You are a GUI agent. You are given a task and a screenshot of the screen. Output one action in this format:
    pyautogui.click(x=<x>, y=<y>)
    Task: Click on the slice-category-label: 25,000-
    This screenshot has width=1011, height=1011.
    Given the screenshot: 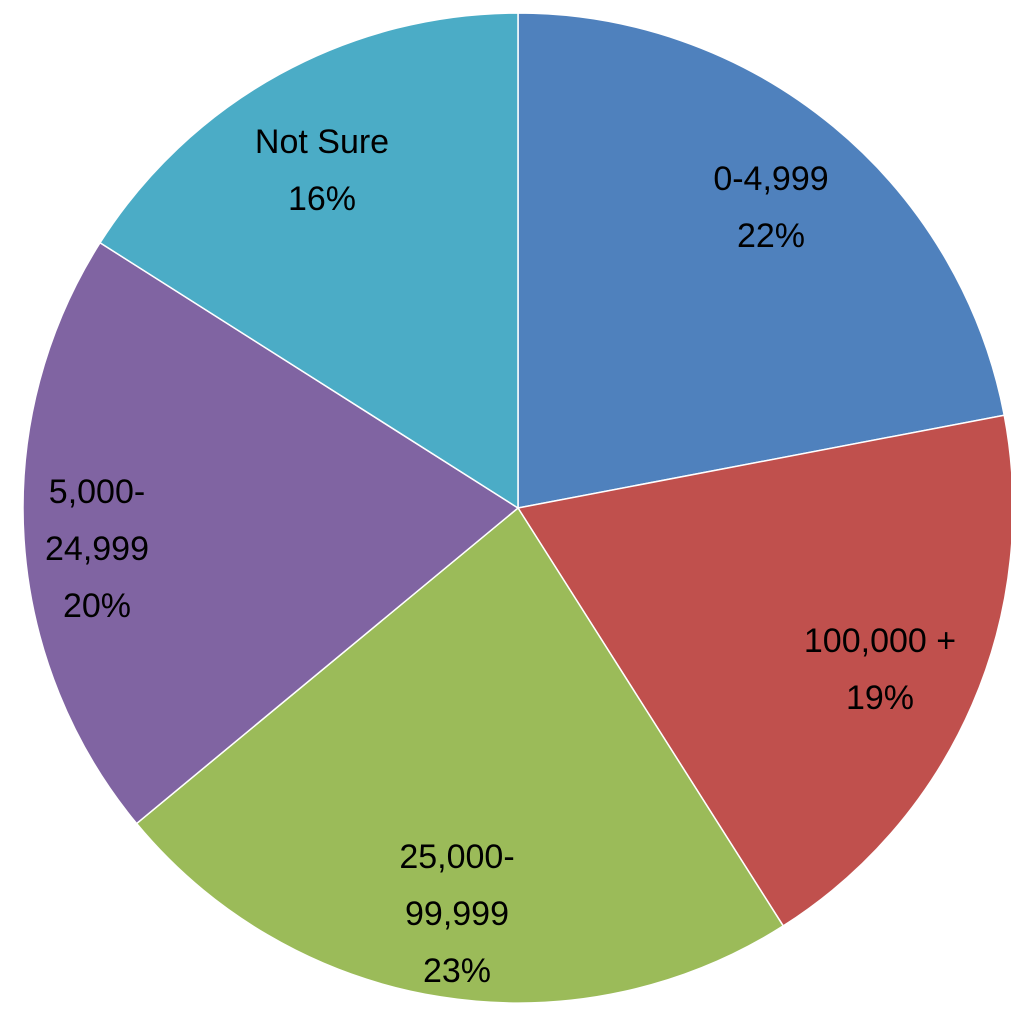 What is the action you would take?
    pyautogui.click(x=456, y=857)
    